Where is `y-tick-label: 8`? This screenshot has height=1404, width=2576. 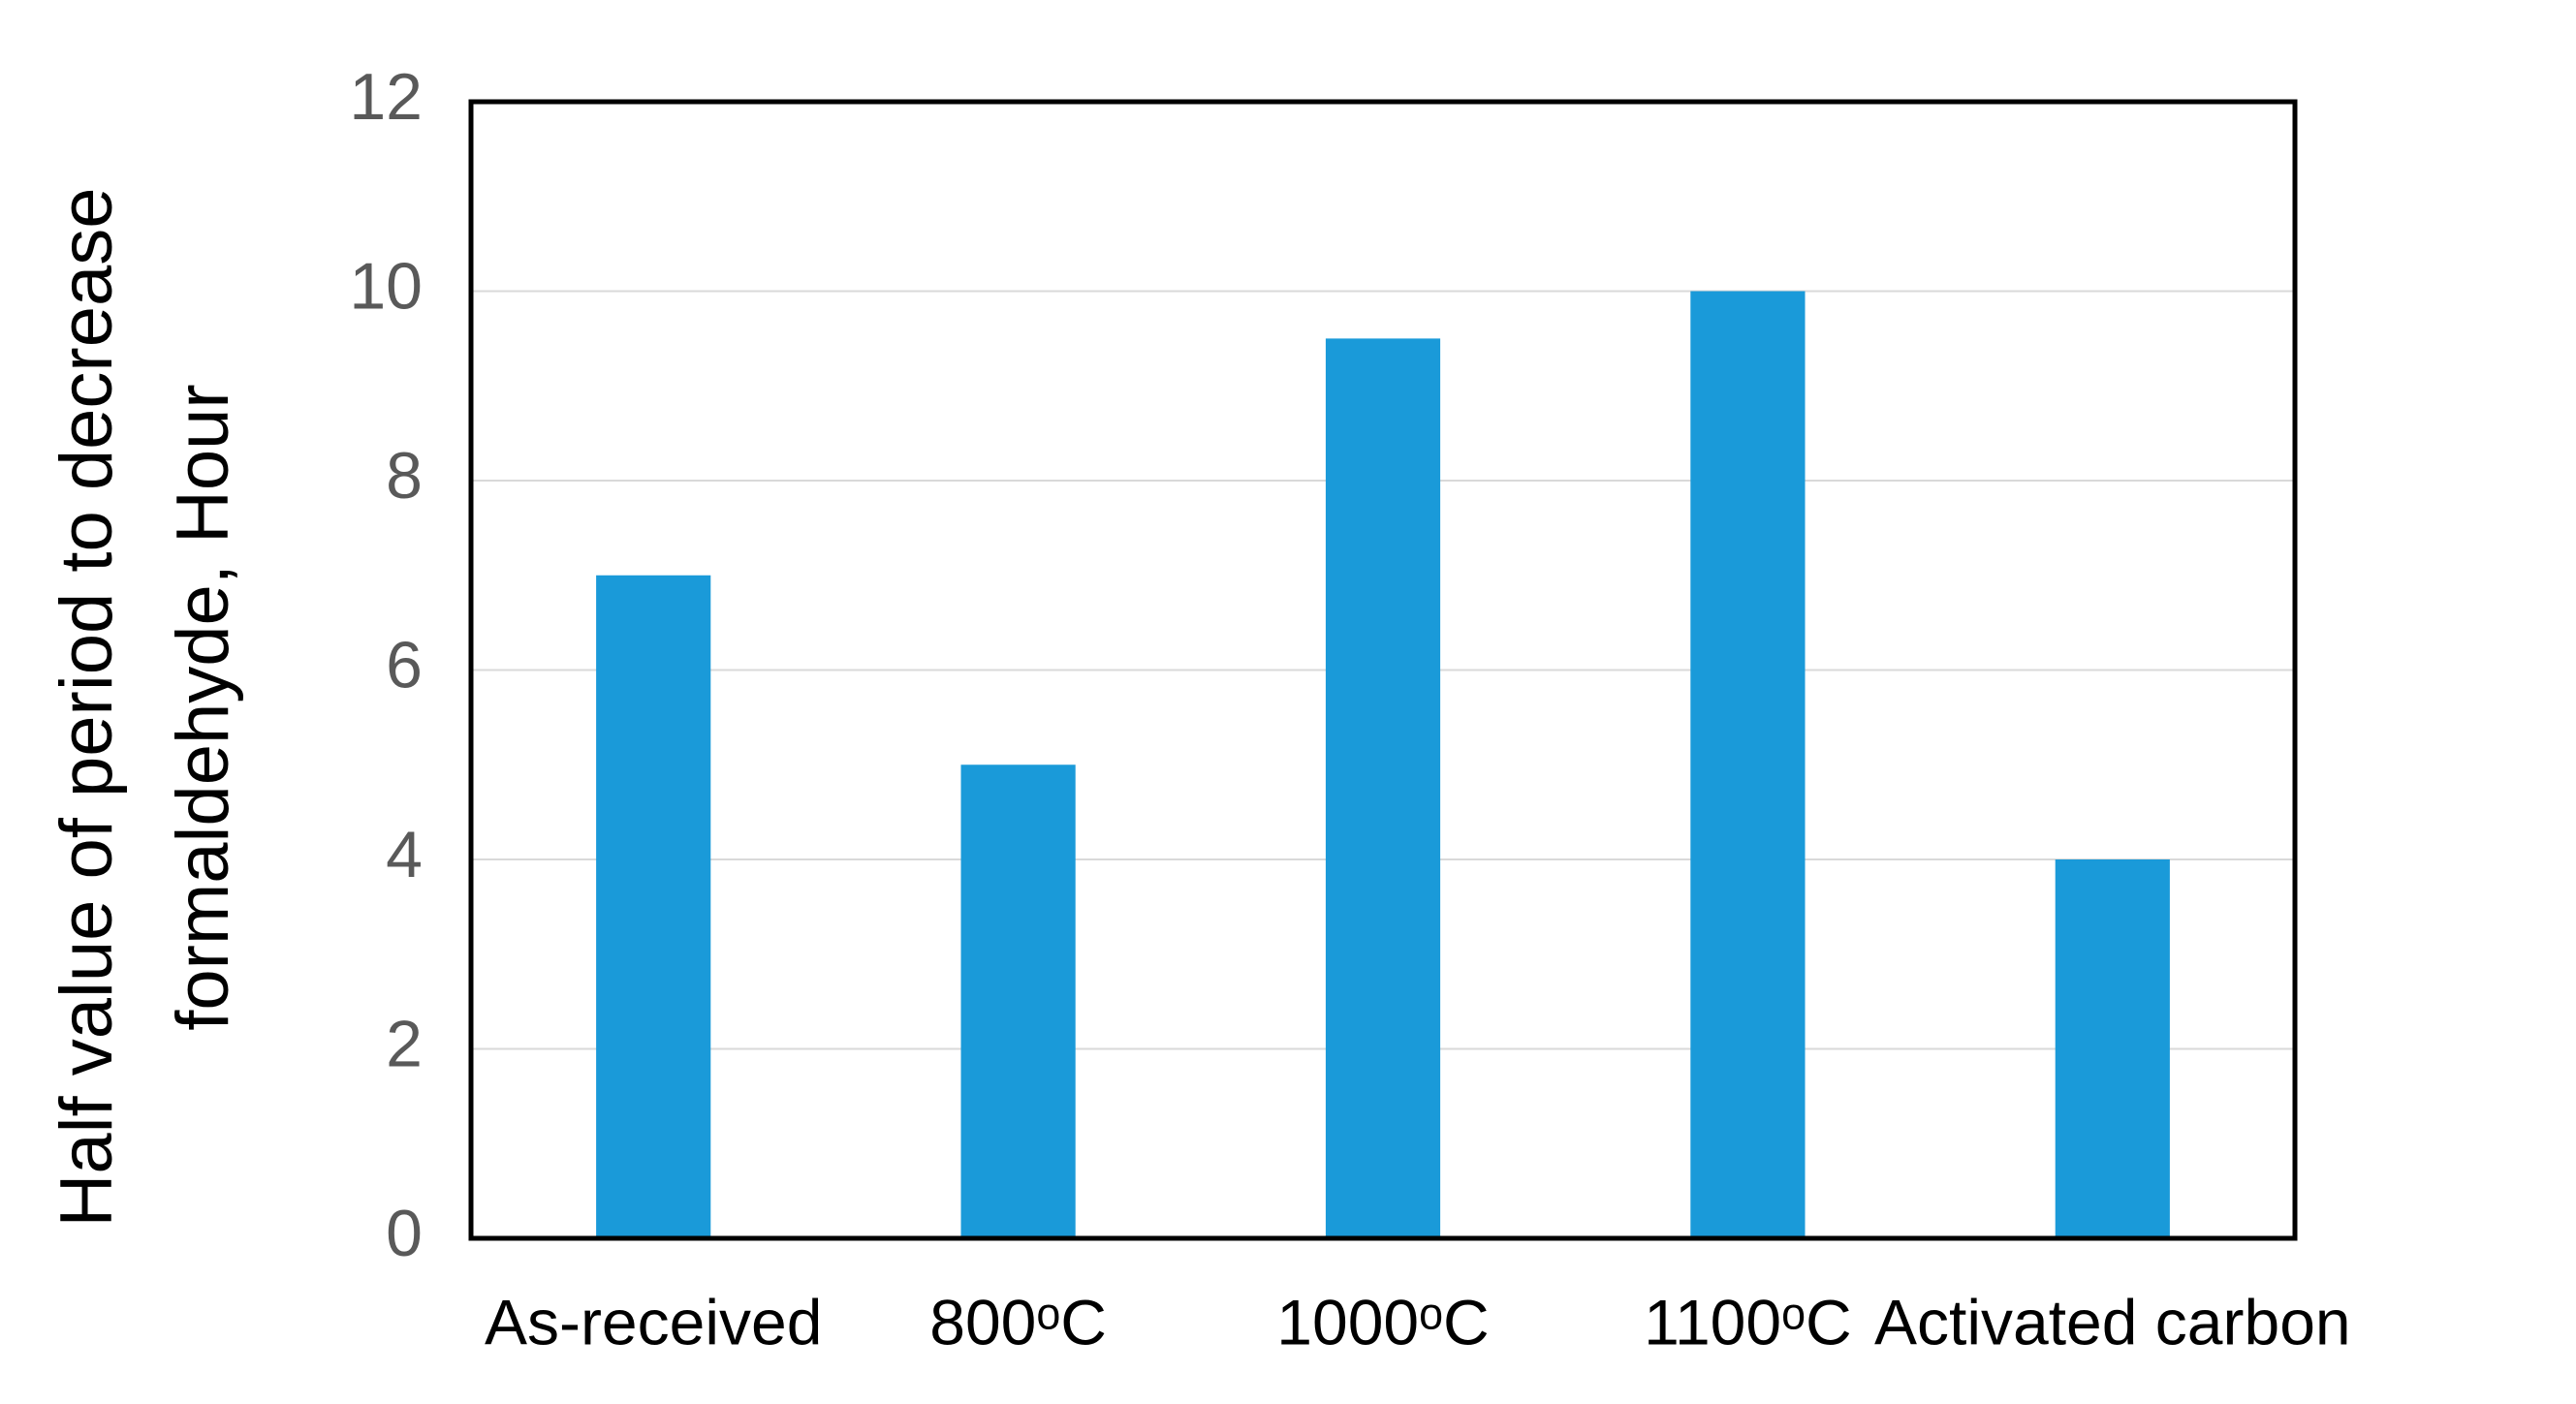 y-tick-label: 8 is located at coordinates (404, 476).